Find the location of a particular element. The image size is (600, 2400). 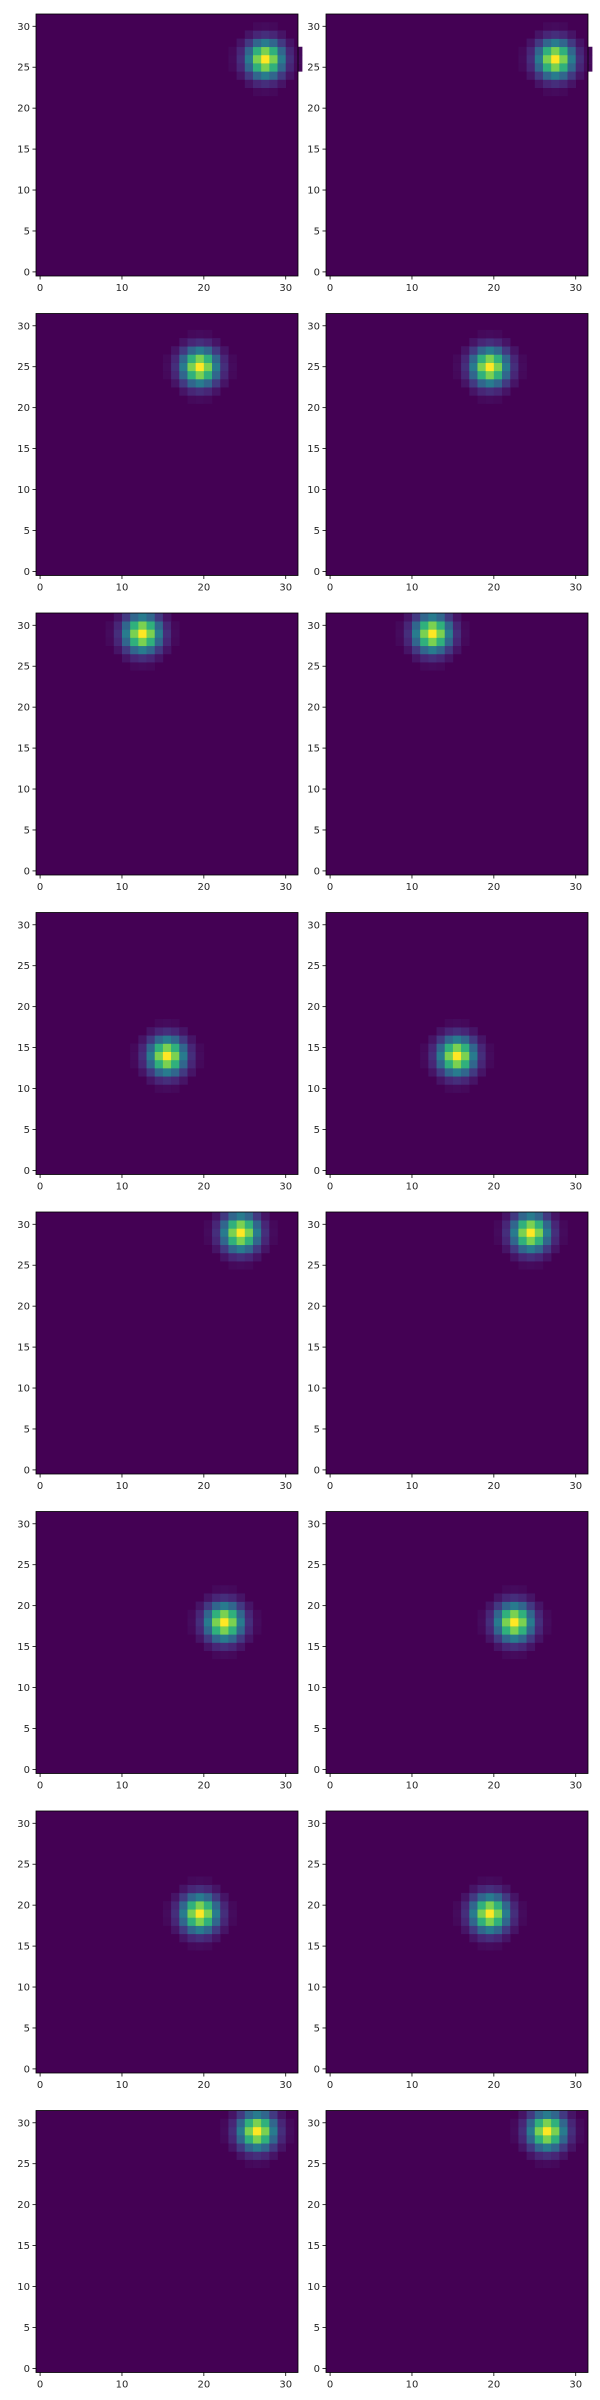

y-tick-label: 5 is located at coordinates (317, 830).